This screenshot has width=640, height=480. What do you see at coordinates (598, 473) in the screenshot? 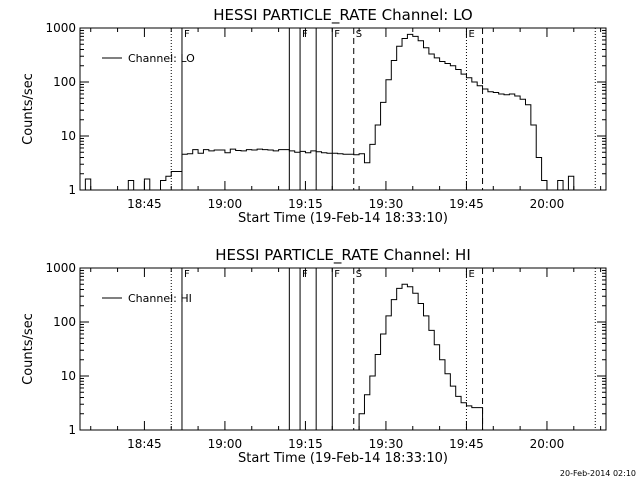
I see `footer-timestamp: 20-Feb-2014 02:10` at bounding box center [598, 473].